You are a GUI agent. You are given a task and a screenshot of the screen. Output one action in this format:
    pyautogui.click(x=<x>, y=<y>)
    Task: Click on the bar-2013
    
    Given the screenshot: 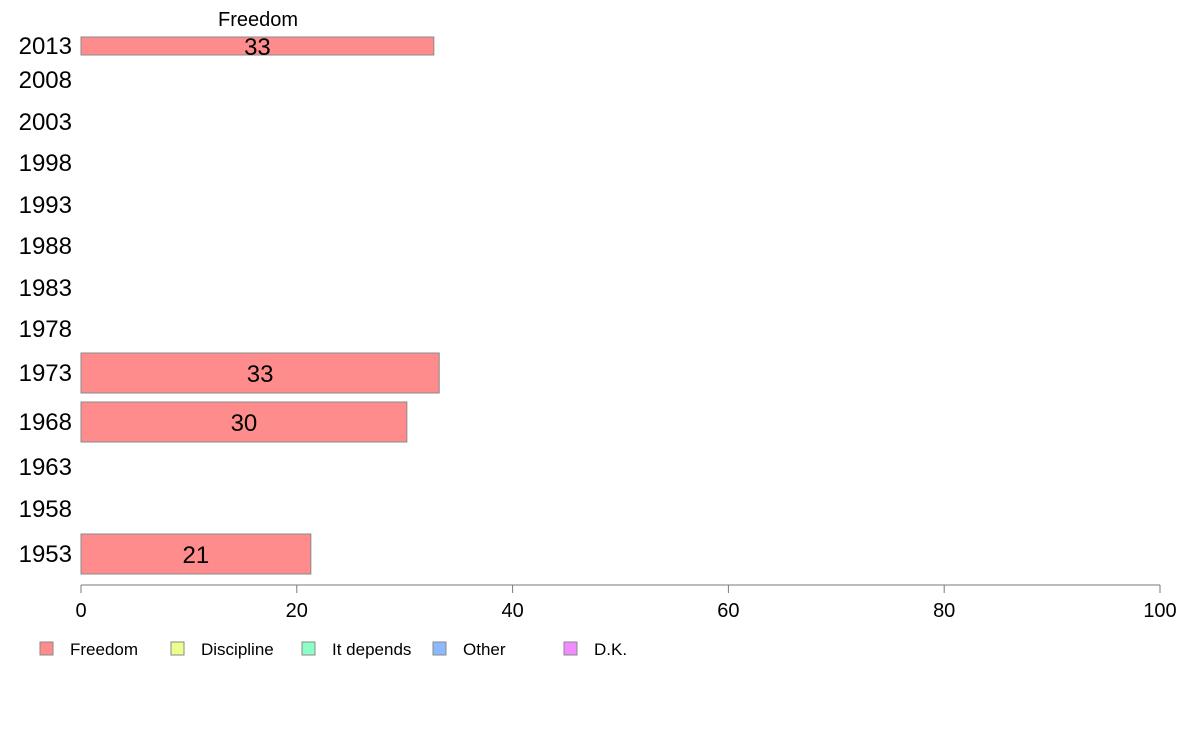 What is the action you would take?
    pyautogui.click(x=257, y=46)
    